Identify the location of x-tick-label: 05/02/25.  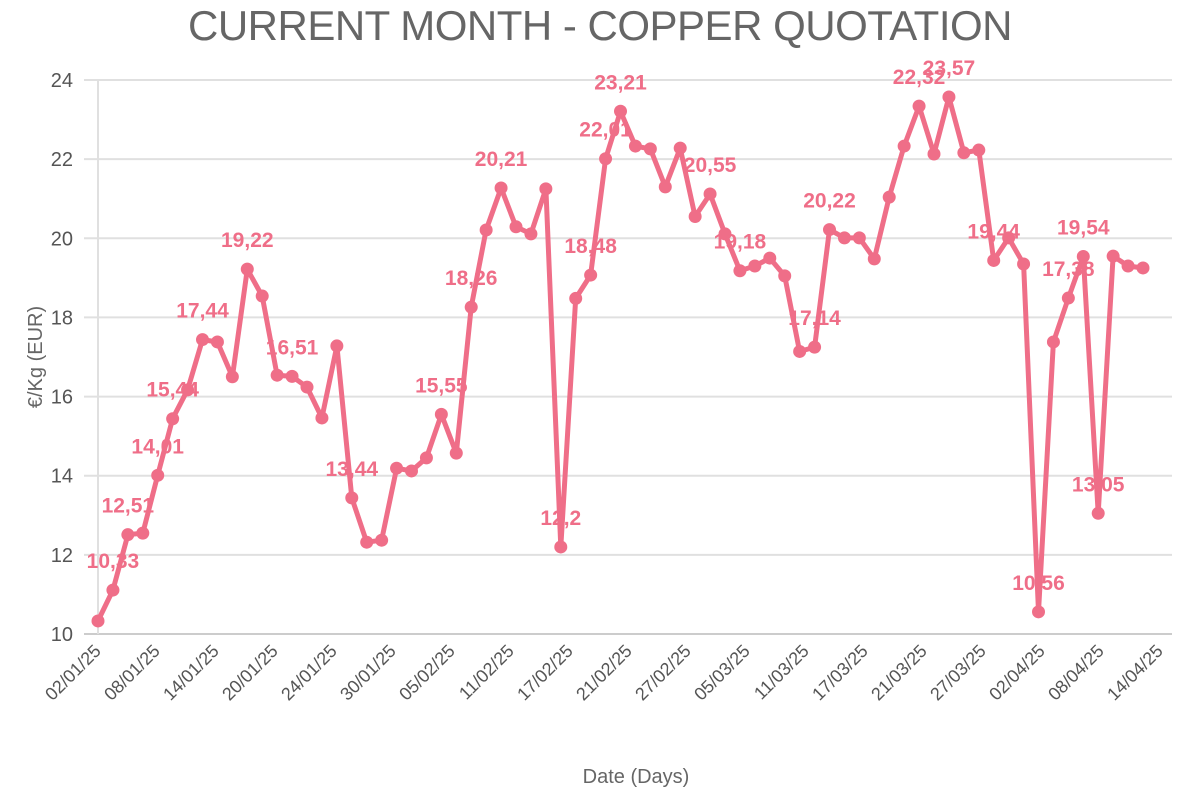
(427, 673).